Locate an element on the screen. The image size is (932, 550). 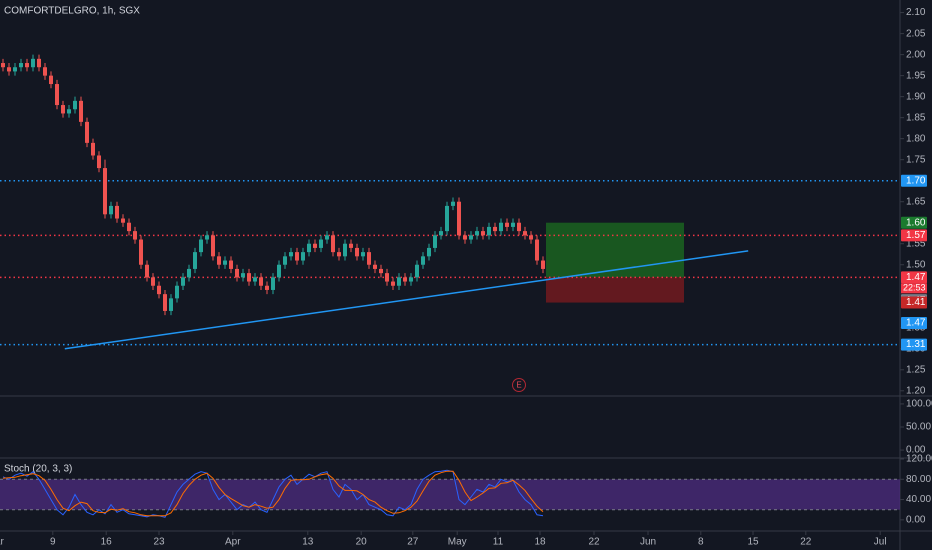
y-tick-label: 1.25 is located at coordinates (916, 369).